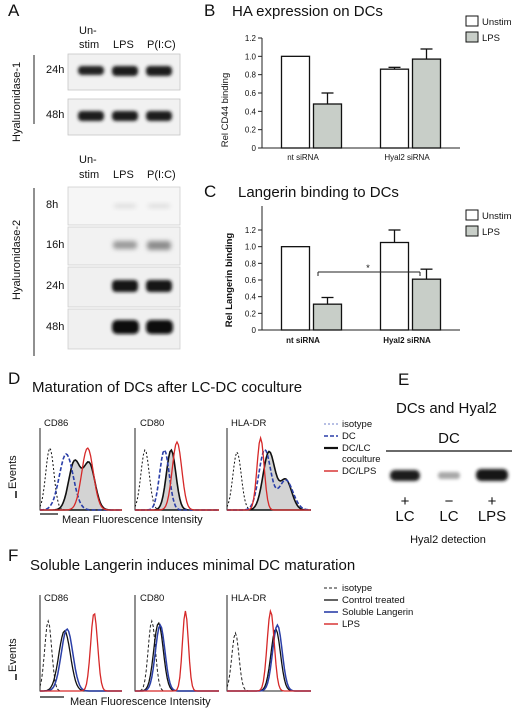  I want to click on panel-f-legend-soluble: Soluble Langerin, so click(377, 612).